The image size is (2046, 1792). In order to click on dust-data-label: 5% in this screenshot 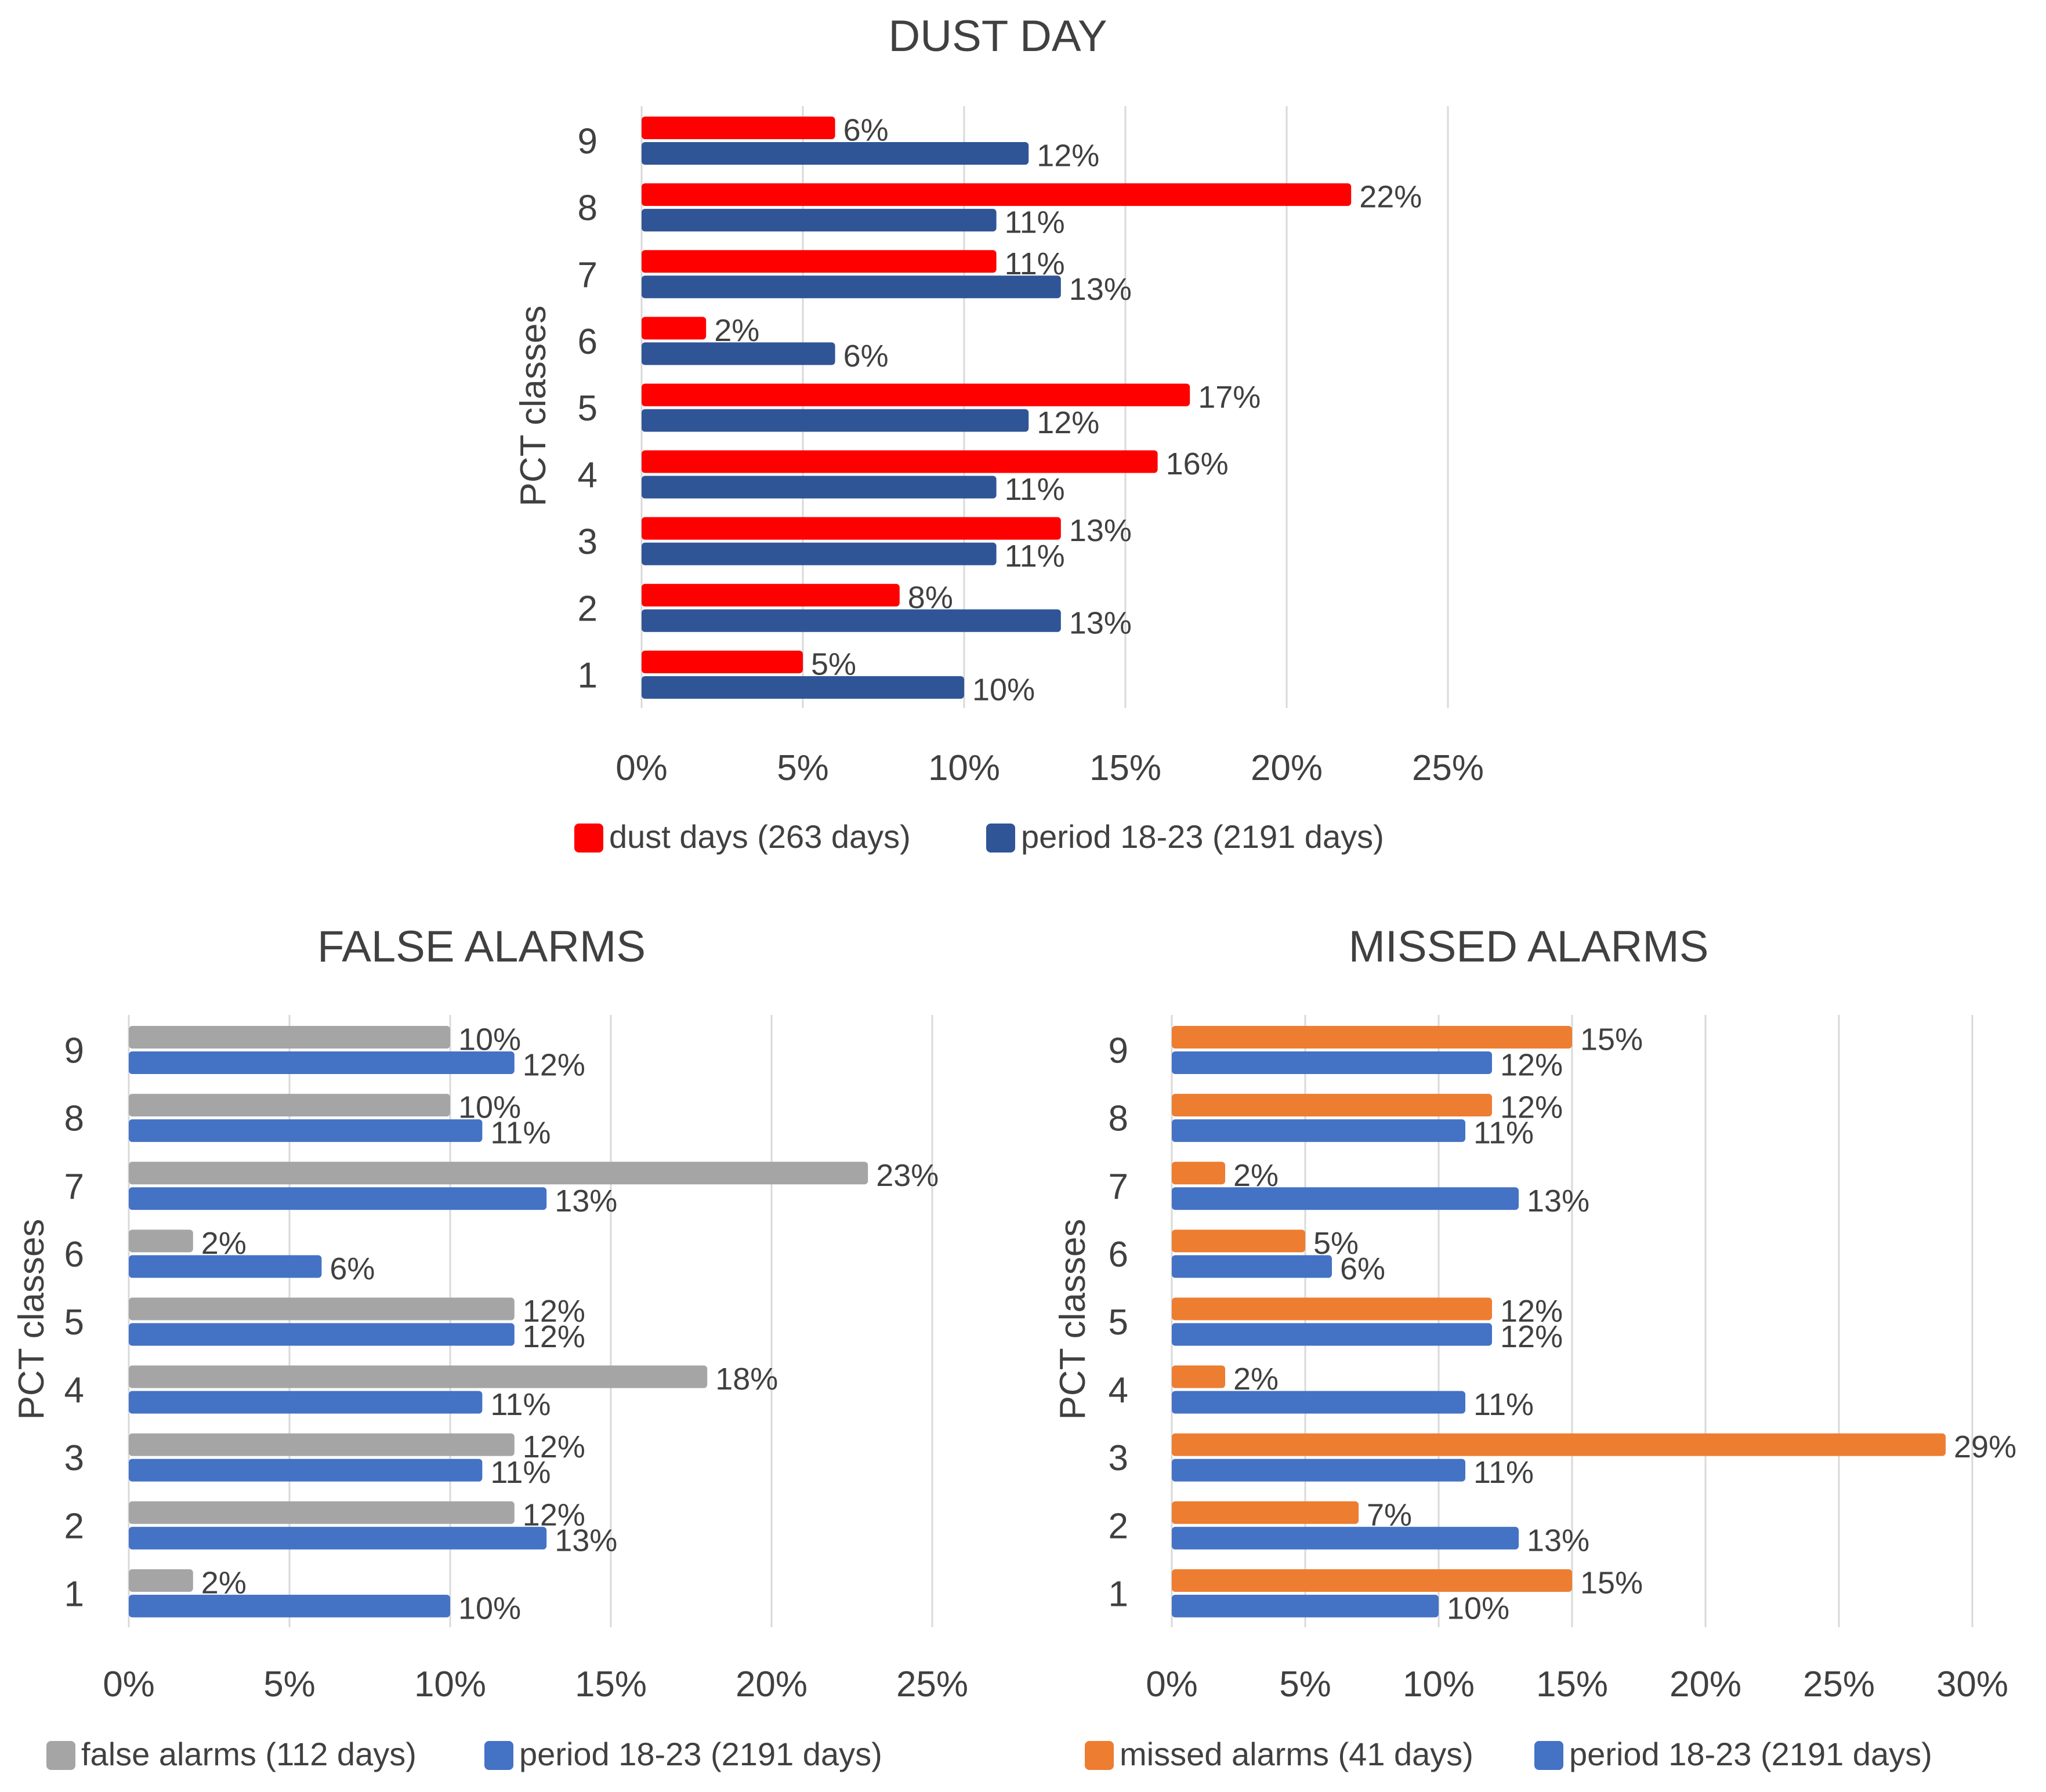, I will do `click(833, 664)`.